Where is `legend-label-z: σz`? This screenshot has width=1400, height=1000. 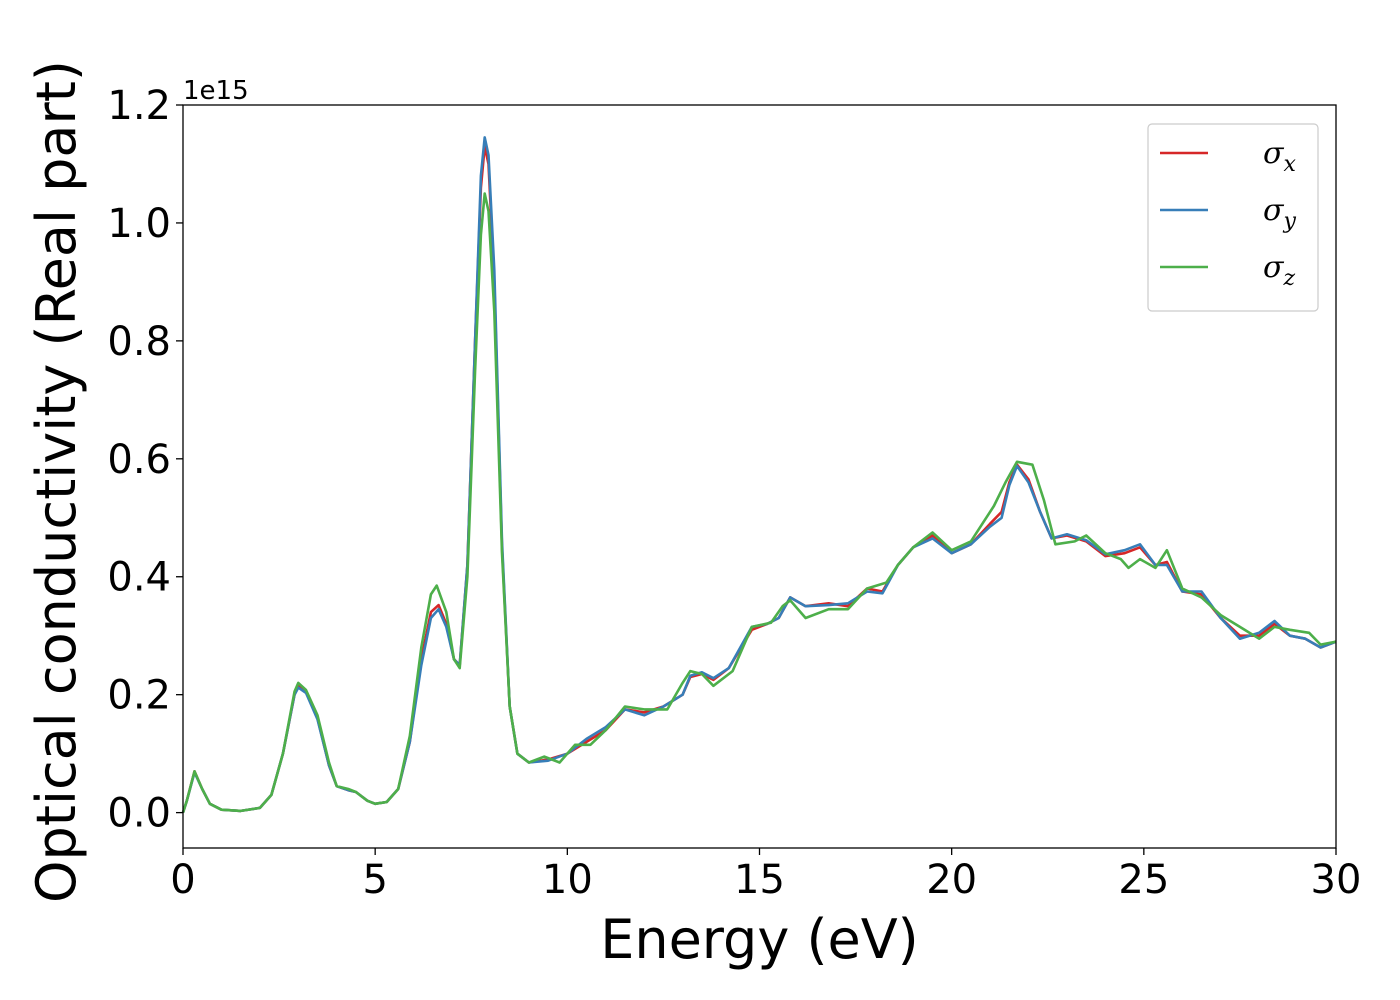
legend-label-z: σz is located at coordinates (1279, 270).